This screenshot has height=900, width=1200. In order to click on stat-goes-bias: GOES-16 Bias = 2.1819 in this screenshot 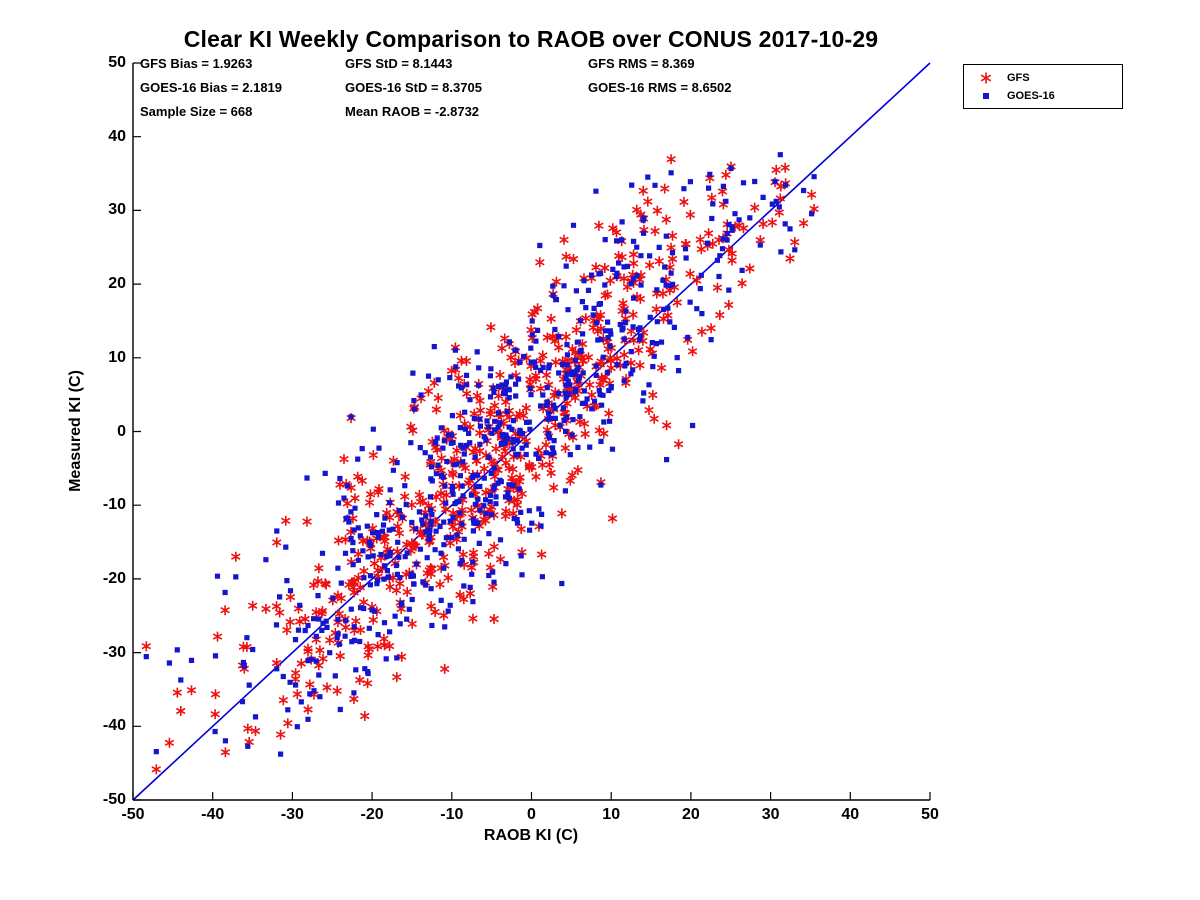, I will do `click(211, 87)`.